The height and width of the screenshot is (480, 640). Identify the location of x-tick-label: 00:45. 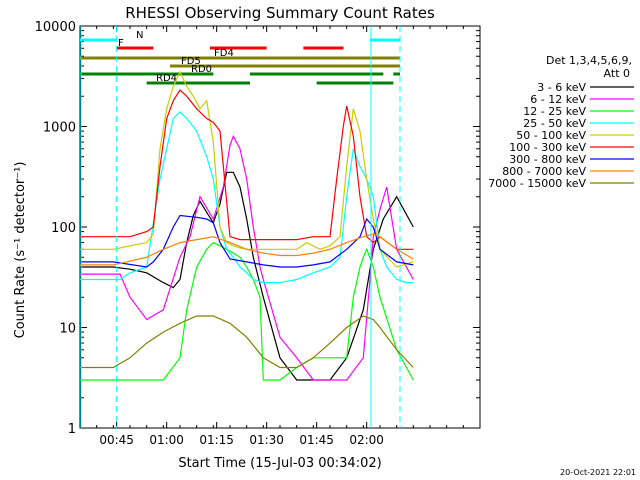
(116, 440).